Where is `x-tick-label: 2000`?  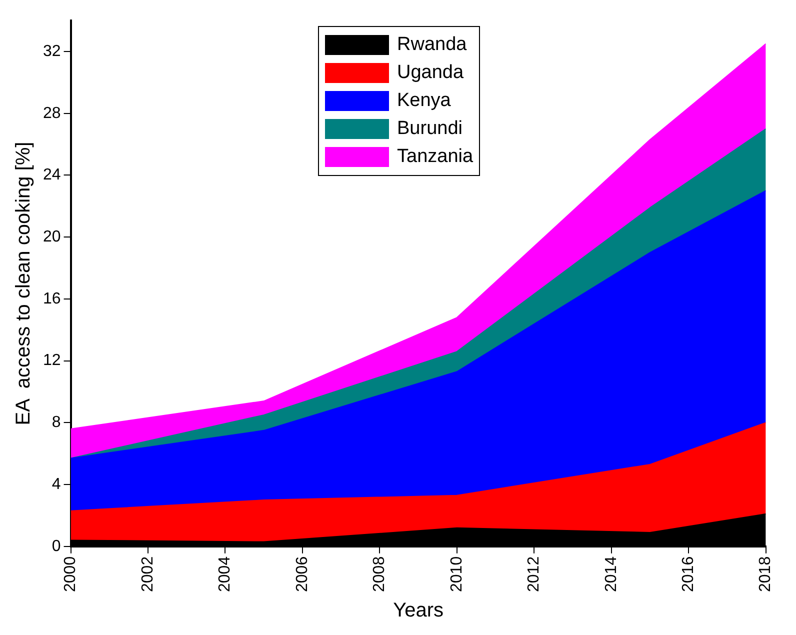 x-tick-label: 2000 is located at coordinates (71, 574).